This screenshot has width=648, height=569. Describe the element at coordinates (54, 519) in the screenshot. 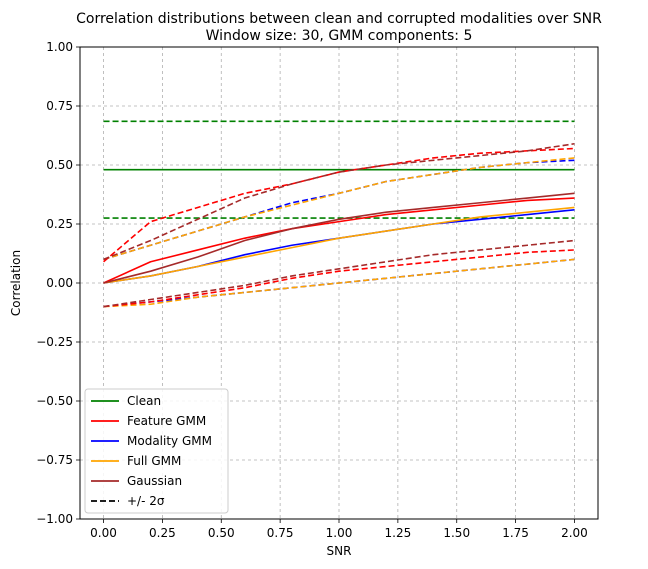

I see `y-tick-label: −1.00` at that location.